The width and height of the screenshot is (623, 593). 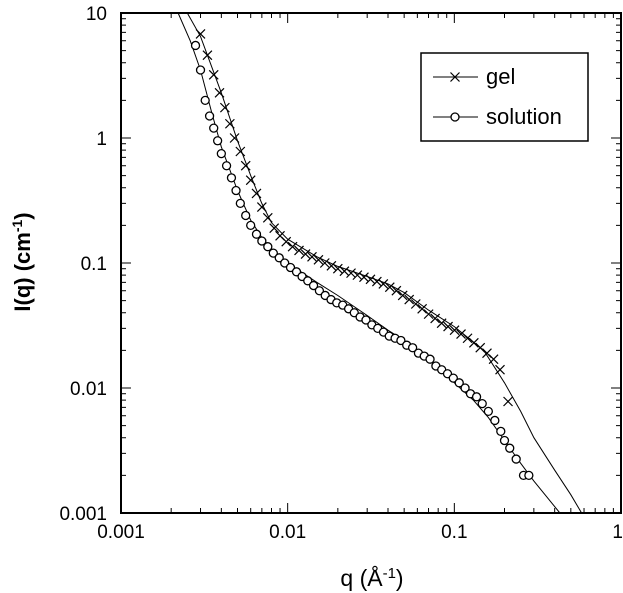 I want to click on y-tick-label: 0.01, so click(x=88, y=389).